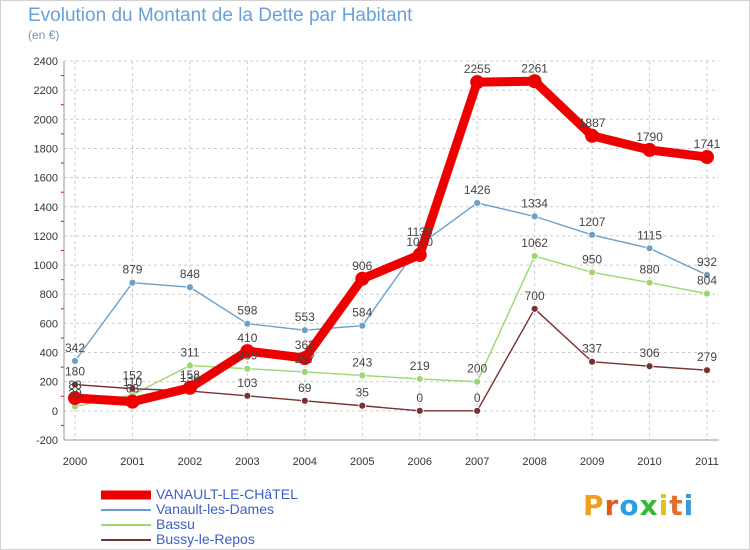 The width and height of the screenshot is (750, 550). I want to click on data-label: 88, so click(75, 385).